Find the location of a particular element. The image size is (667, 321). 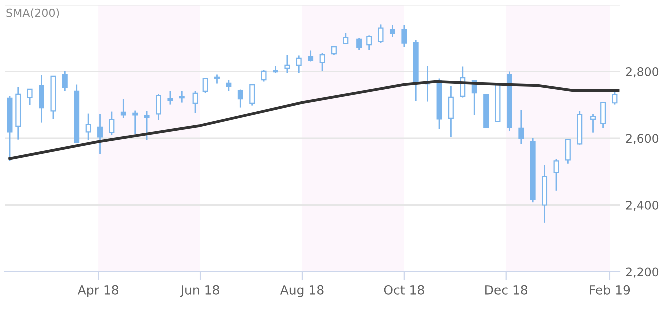

x-tick-label: Feb 19 is located at coordinates (610, 290).